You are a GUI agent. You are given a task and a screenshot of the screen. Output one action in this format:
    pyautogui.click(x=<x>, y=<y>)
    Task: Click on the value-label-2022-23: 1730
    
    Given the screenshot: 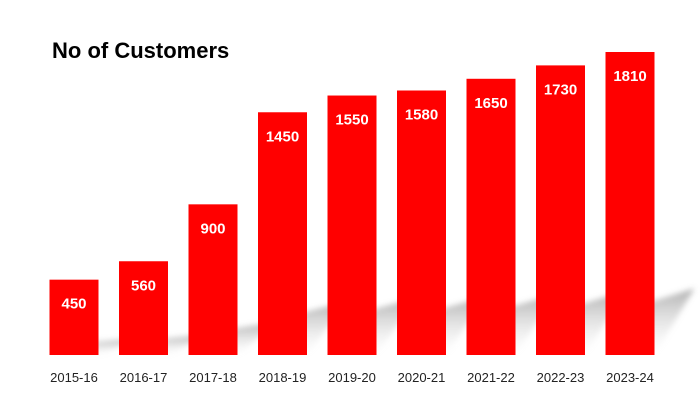 What is the action you would take?
    pyautogui.click(x=560, y=89)
    